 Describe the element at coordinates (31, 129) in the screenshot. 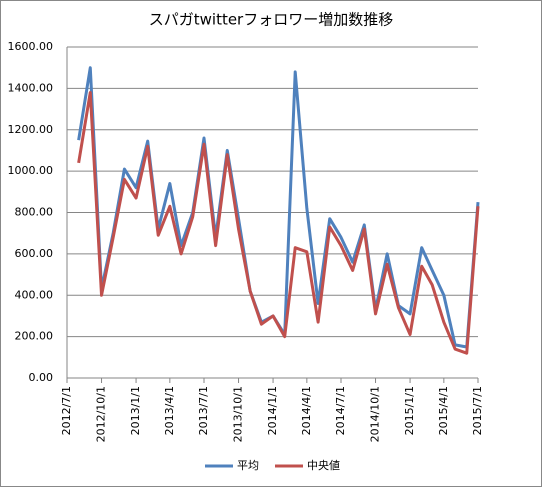

I see `y-tick-label: 1200.00` at that location.